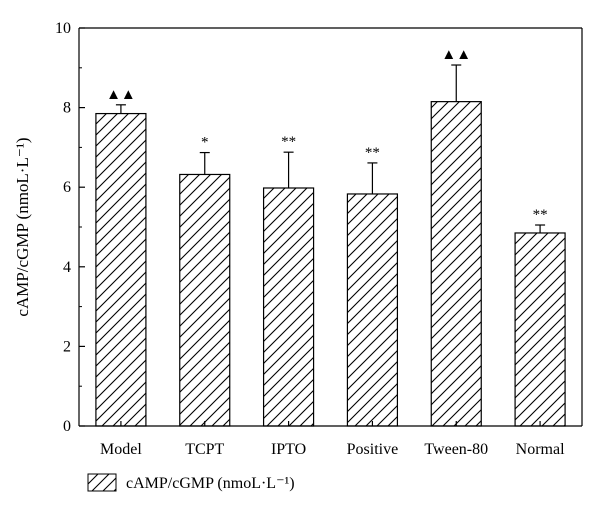 Image resolution: width=600 pixels, height=515 pixels. What do you see at coordinates (67, 187) in the screenshot?
I see `y-tick-label: 6` at bounding box center [67, 187].